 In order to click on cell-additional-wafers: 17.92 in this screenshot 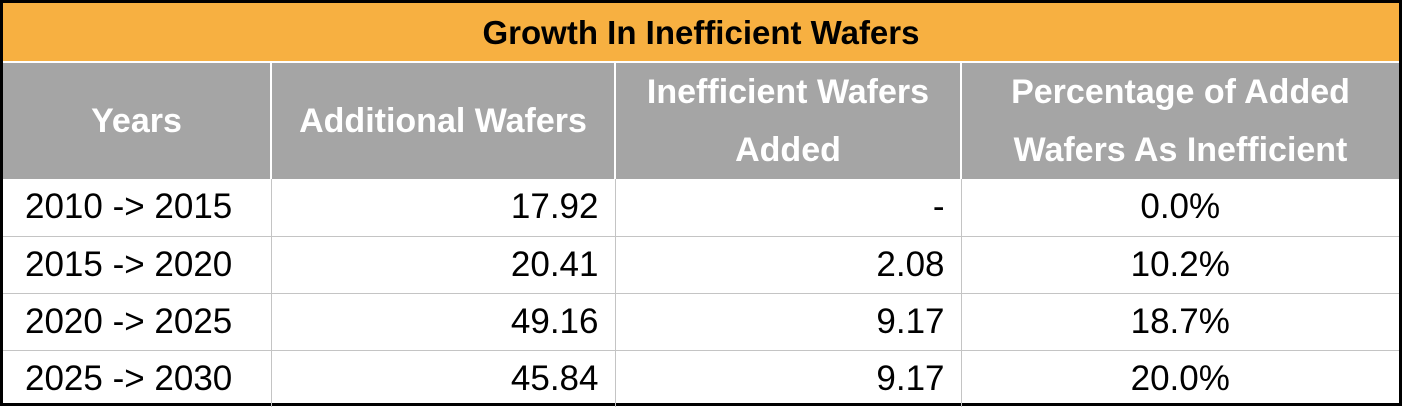, I will do `click(442, 207)`.